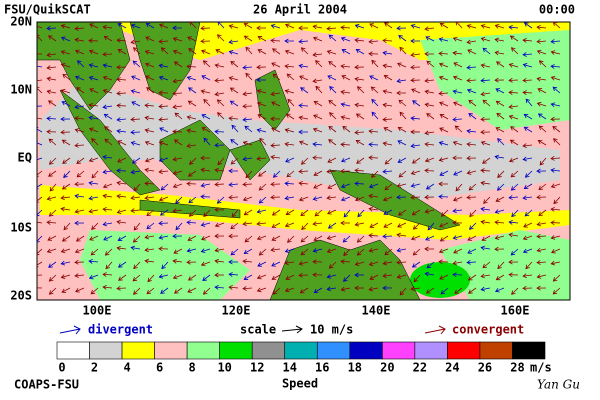  Describe the element at coordinates (515, 311) in the screenshot. I see `lon-label: 160E` at that location.